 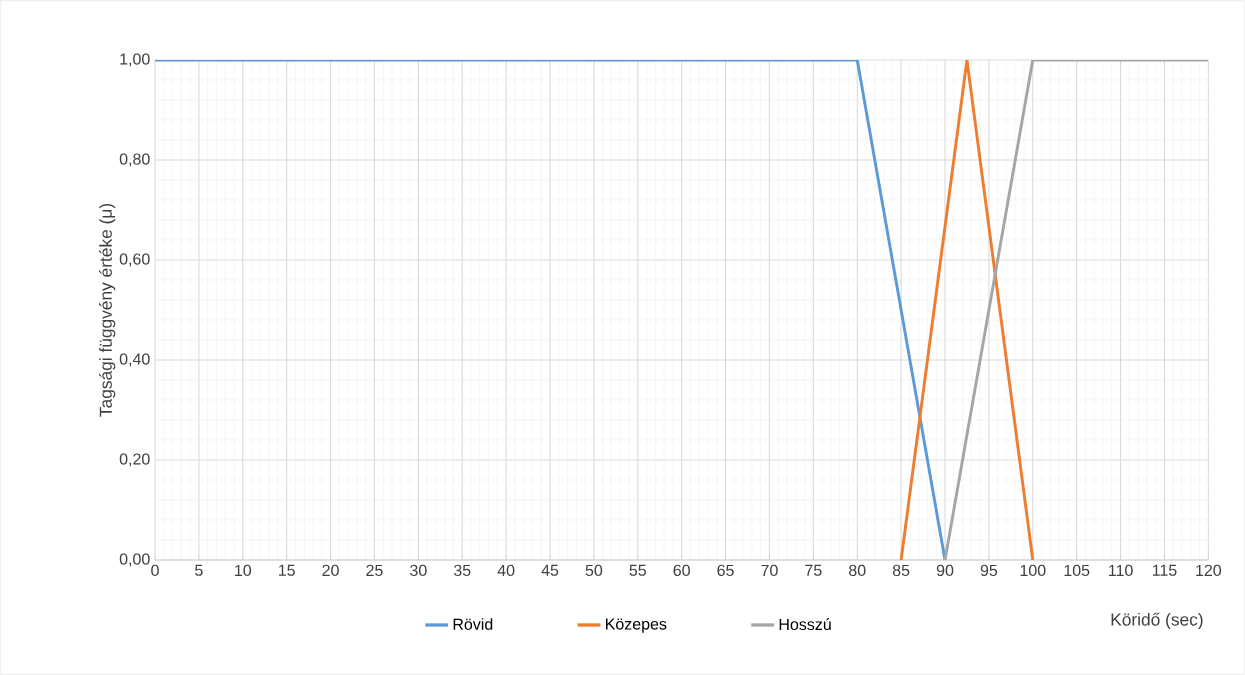 I want to click on y-tick-label: 0,20, so click(x=134, y=460).